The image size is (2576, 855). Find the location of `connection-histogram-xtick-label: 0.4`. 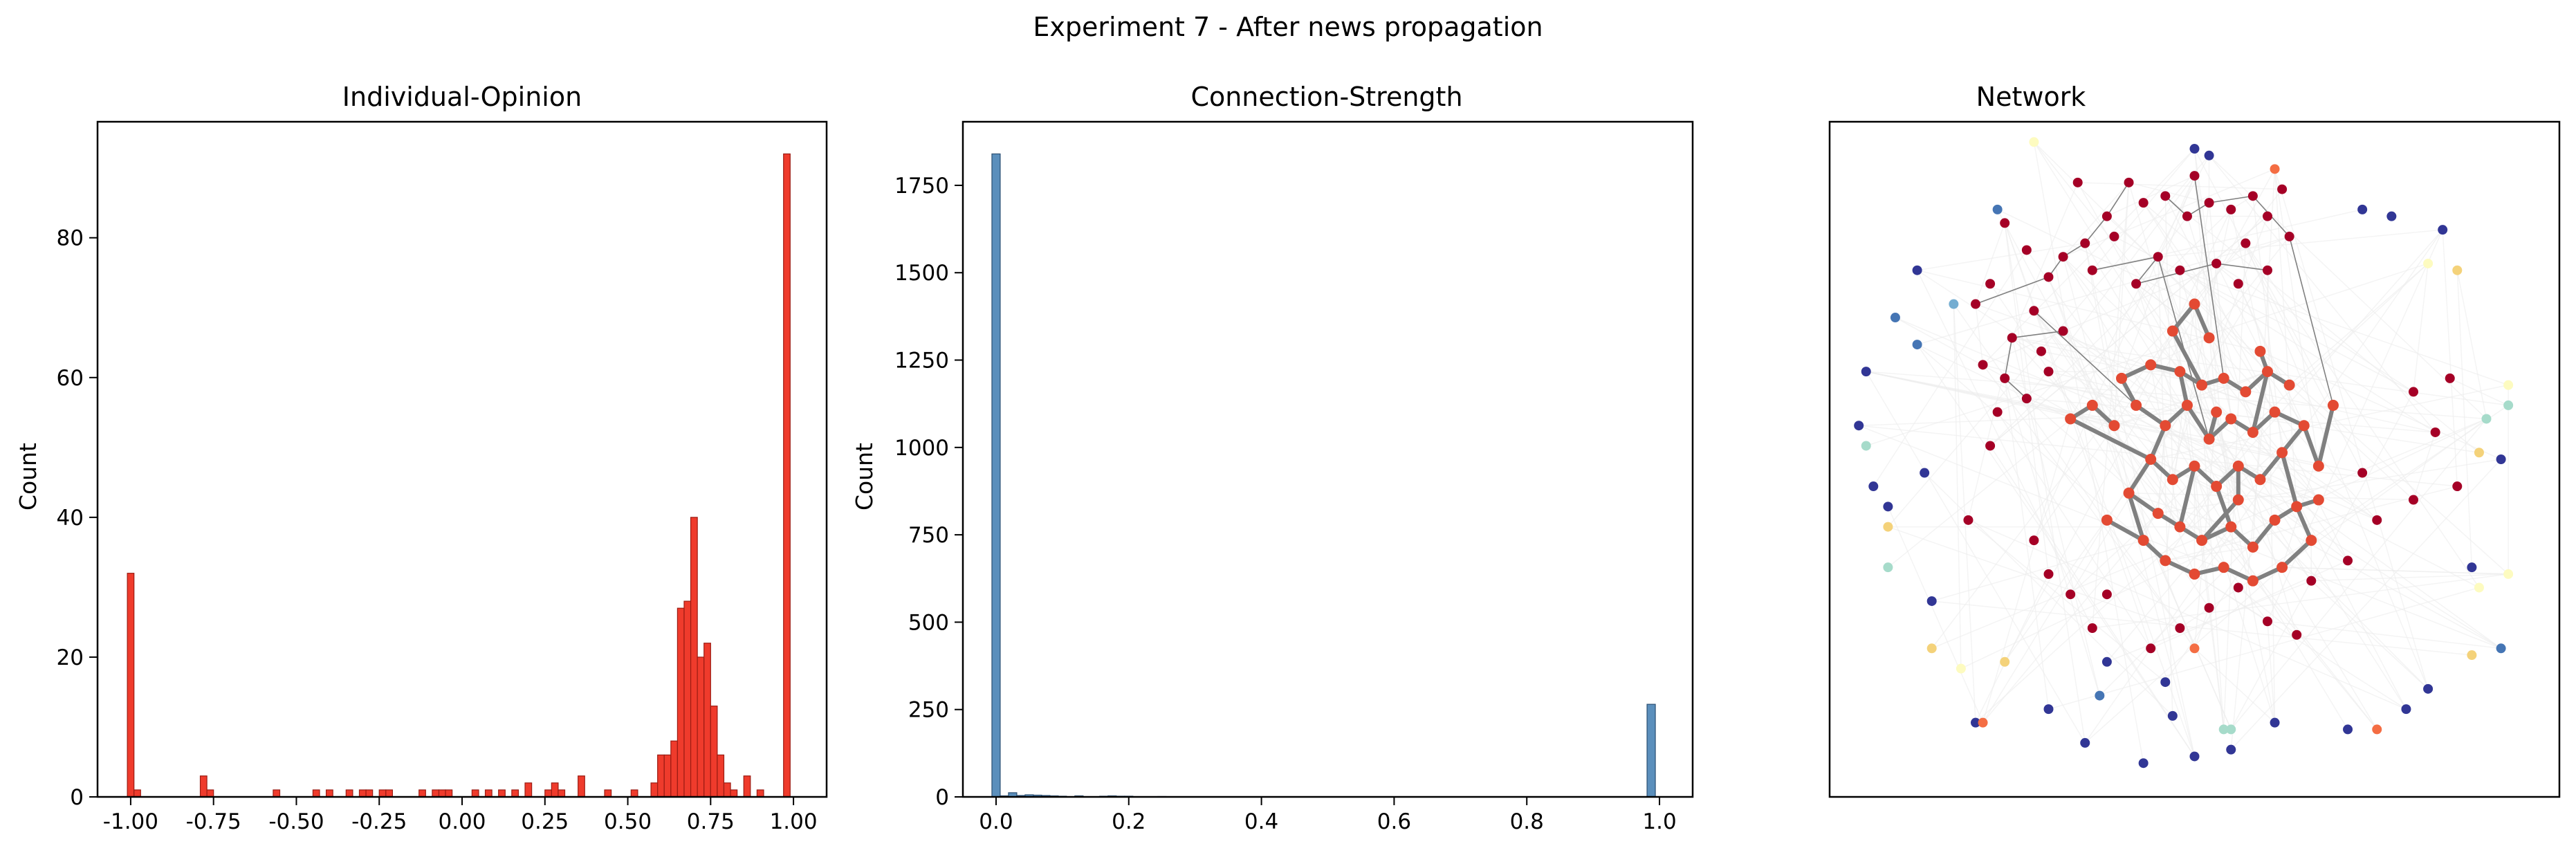

connection-histogram-xtick-label: 0.4 is located at coordinates (1261, 822).